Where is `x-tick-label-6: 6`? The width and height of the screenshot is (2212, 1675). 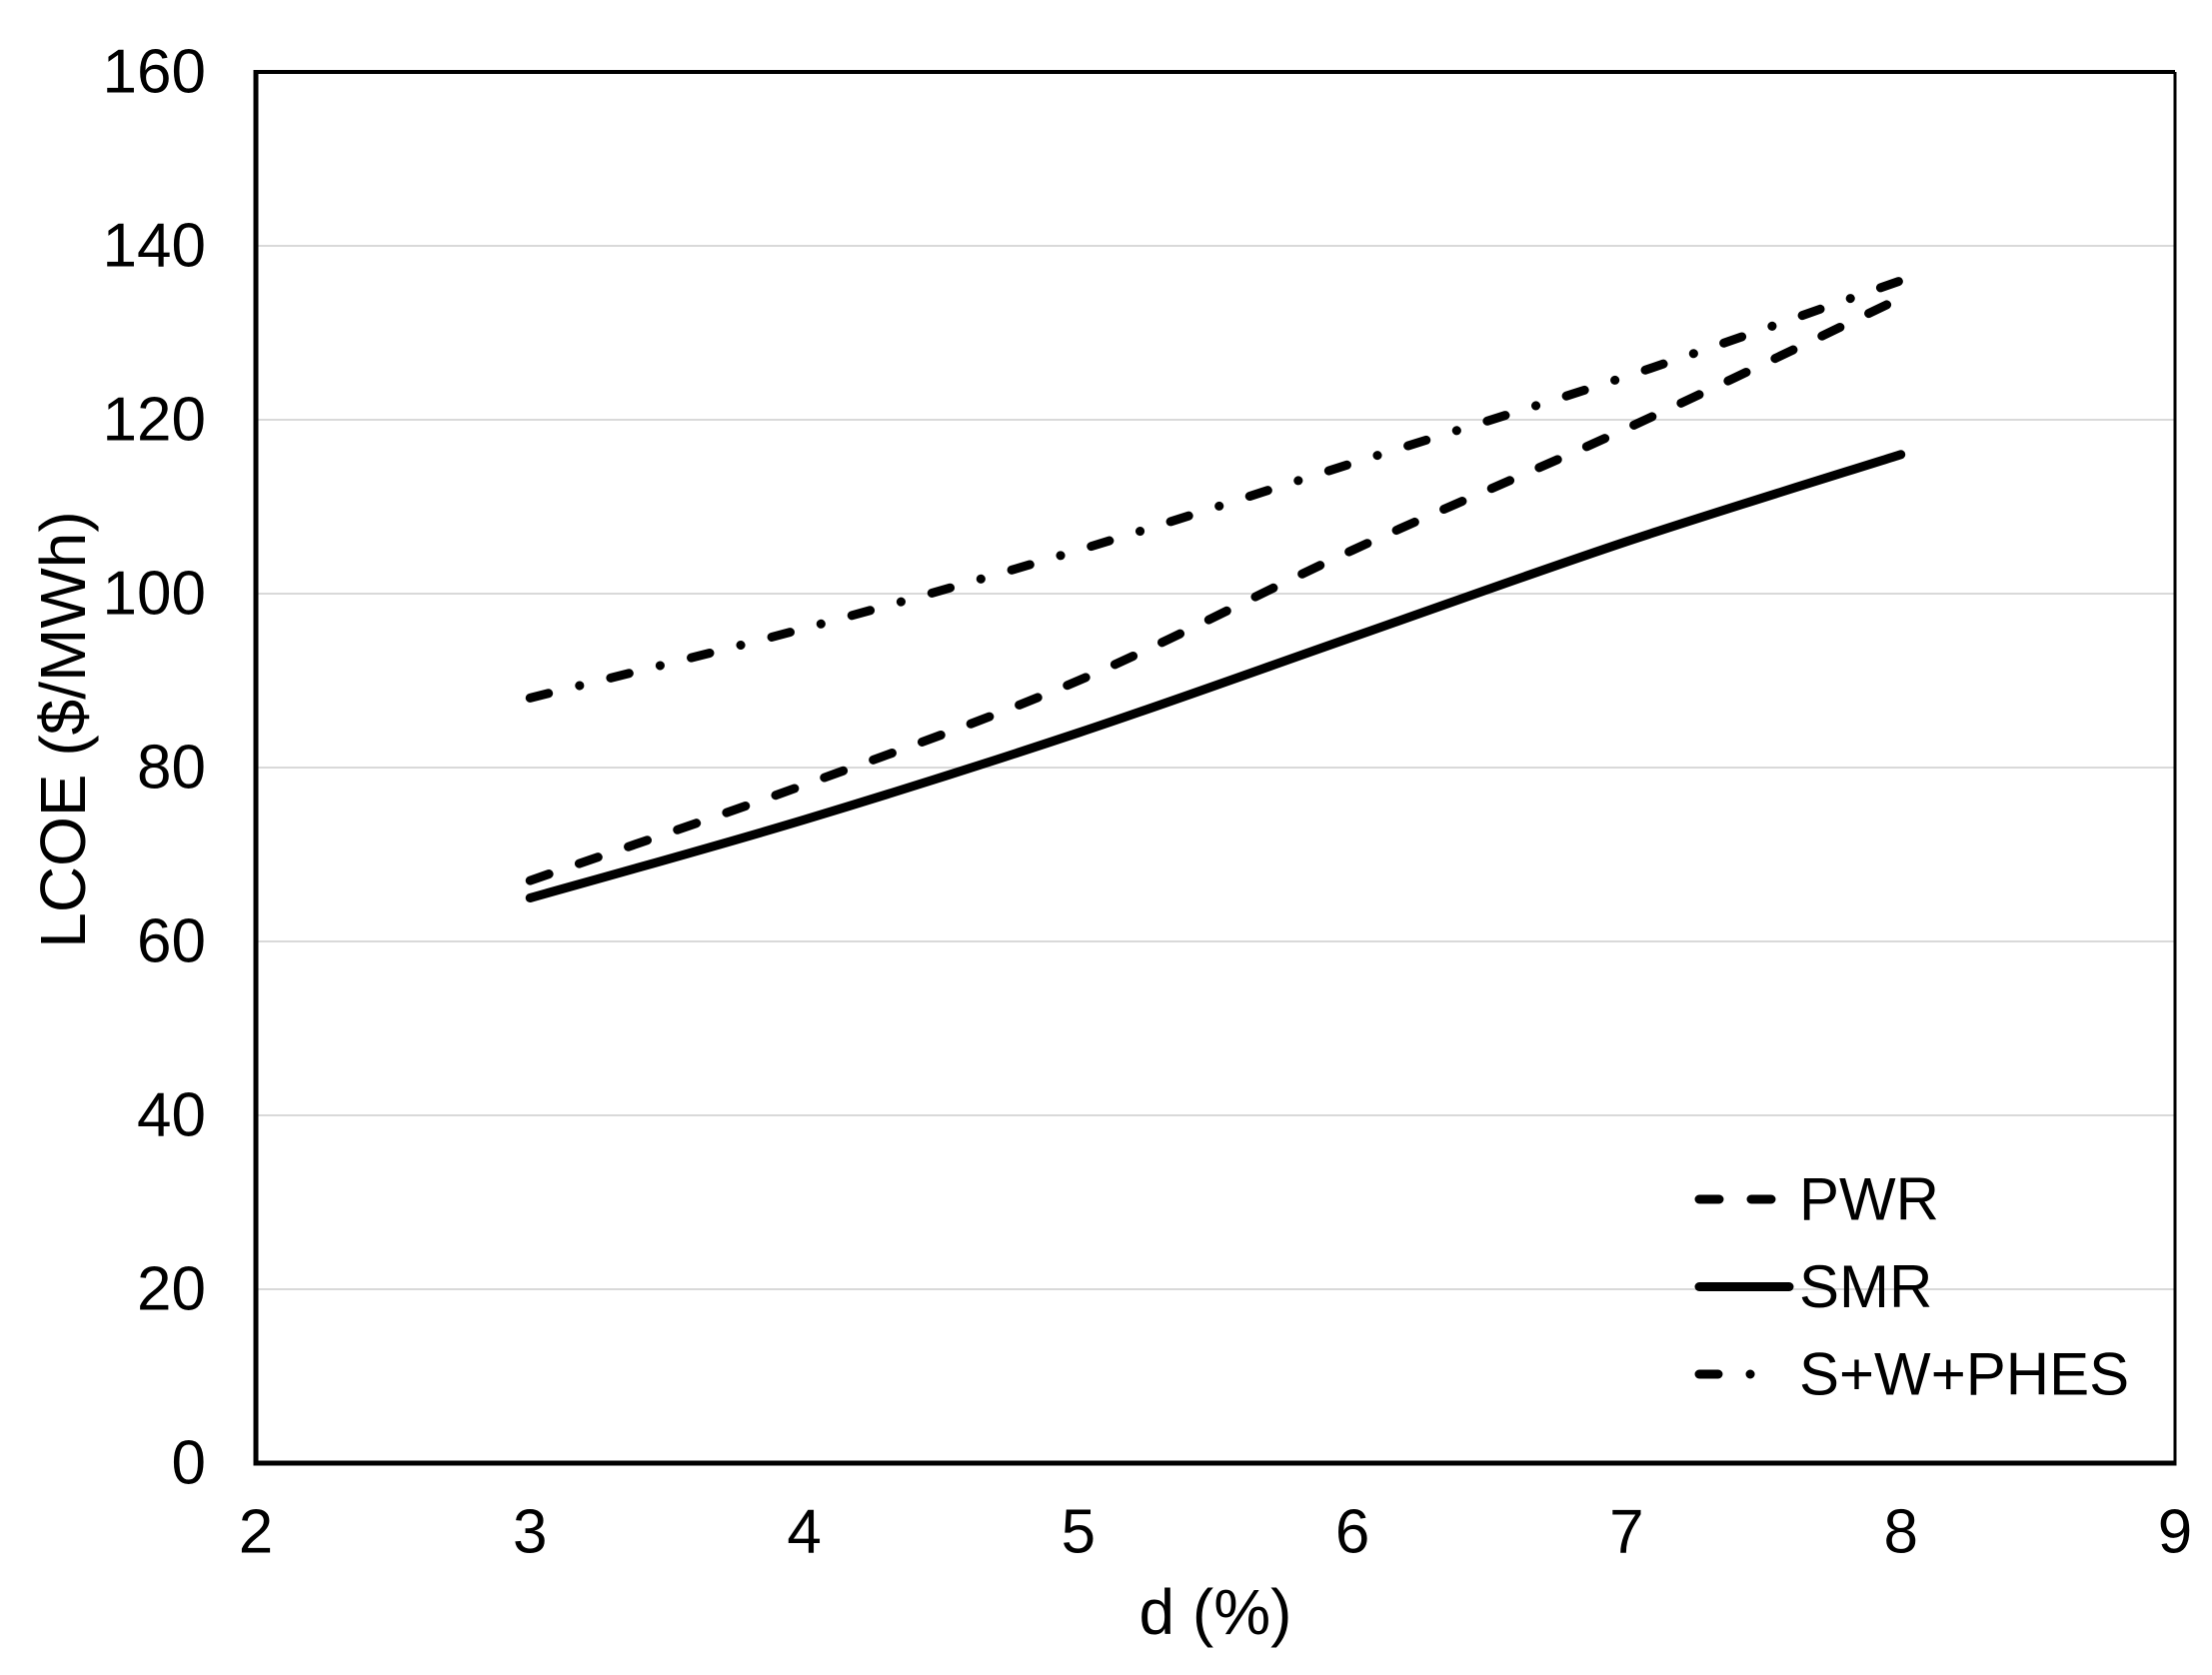 x-tick-label-6: 6 is located at coordinates (1352, 1532).